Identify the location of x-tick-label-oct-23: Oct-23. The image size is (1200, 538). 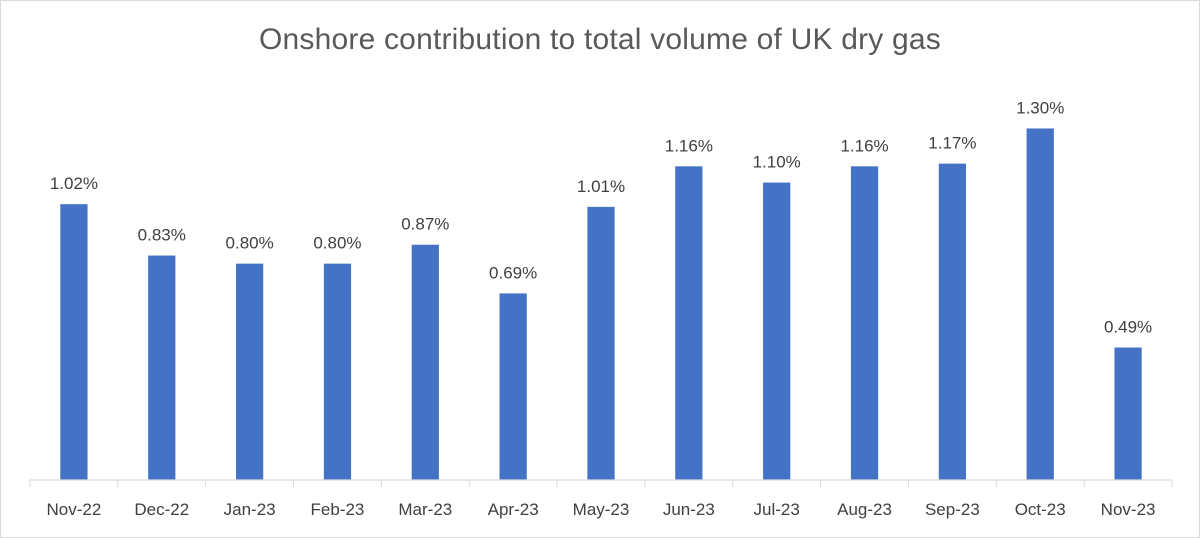
(1040, 509).